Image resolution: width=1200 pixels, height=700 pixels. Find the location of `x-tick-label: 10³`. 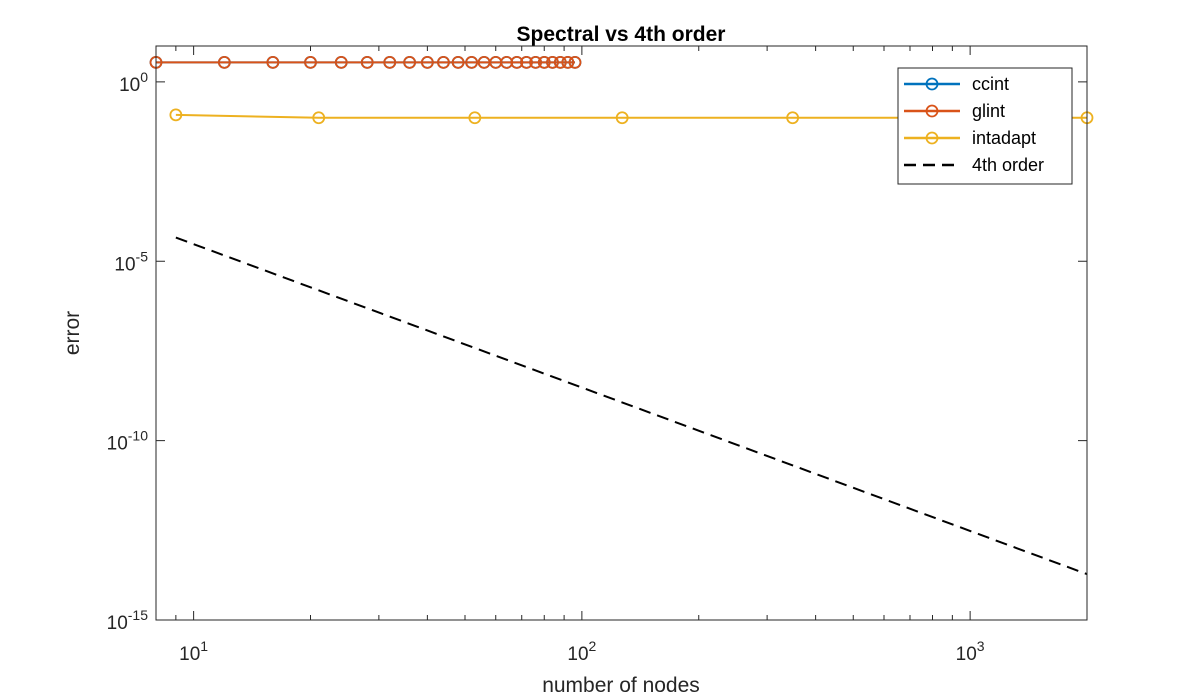

x-tick-label: 10³ is located at coordinates (970, 651).